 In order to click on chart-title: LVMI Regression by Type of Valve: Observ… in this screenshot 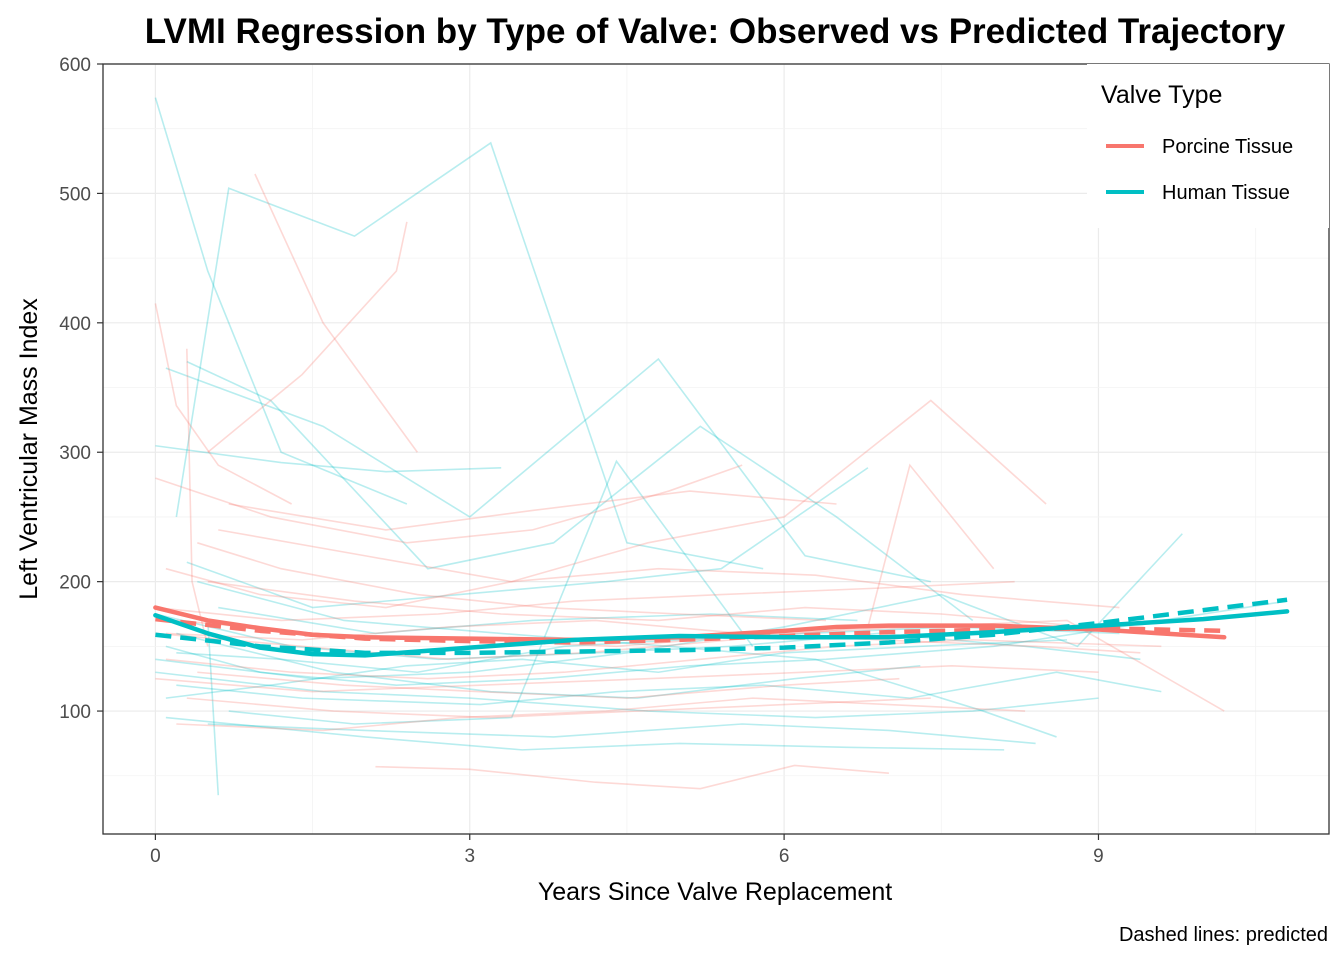, I will do `click(715, 31)`.